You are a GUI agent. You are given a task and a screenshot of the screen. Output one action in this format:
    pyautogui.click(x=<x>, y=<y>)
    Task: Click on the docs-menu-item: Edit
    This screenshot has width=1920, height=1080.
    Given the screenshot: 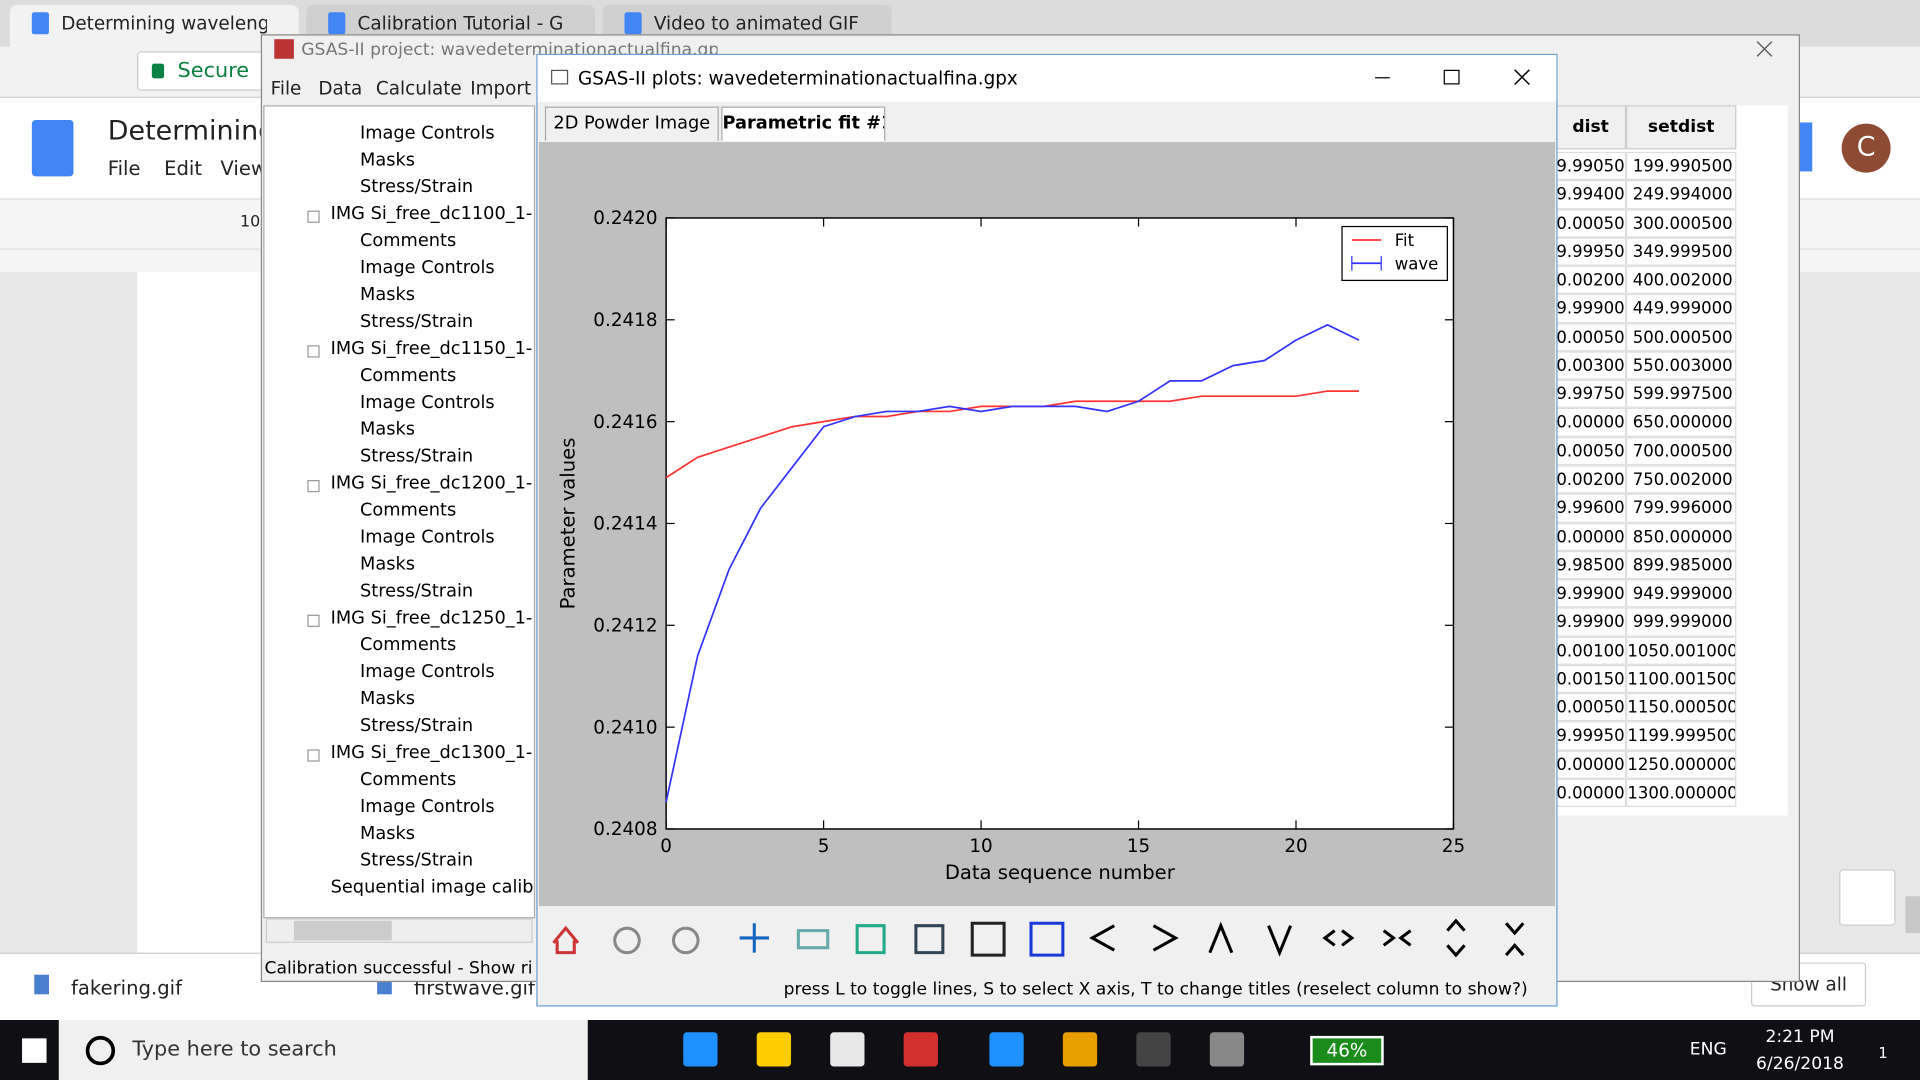 What is the action you would take?
    pyautogui.click(x=183, y=168)
    